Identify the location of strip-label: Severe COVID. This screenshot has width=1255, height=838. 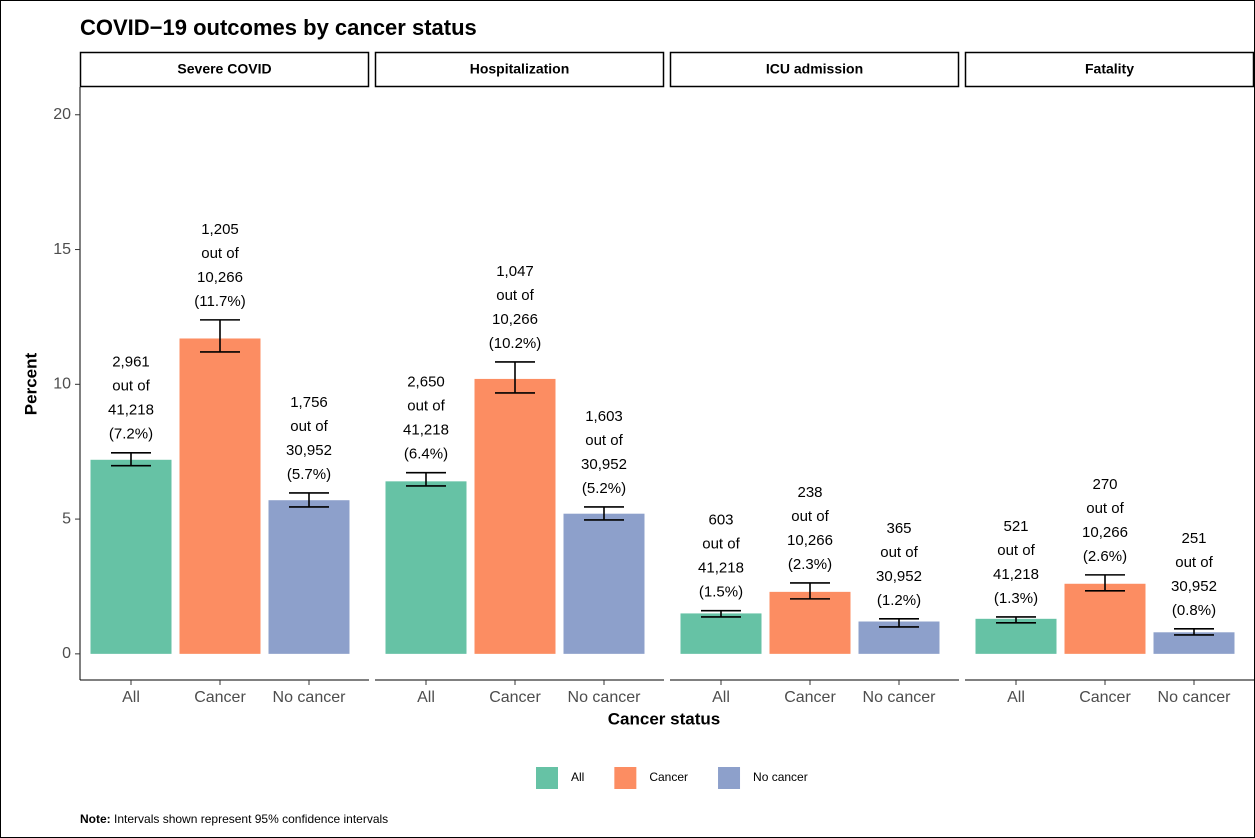
(224, 69).